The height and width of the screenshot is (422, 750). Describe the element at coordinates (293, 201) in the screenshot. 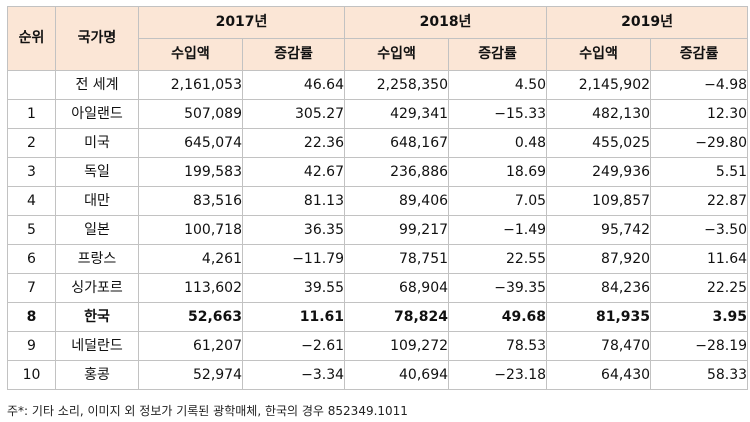

I see `growth-2017-cell: 81.13` at that location.